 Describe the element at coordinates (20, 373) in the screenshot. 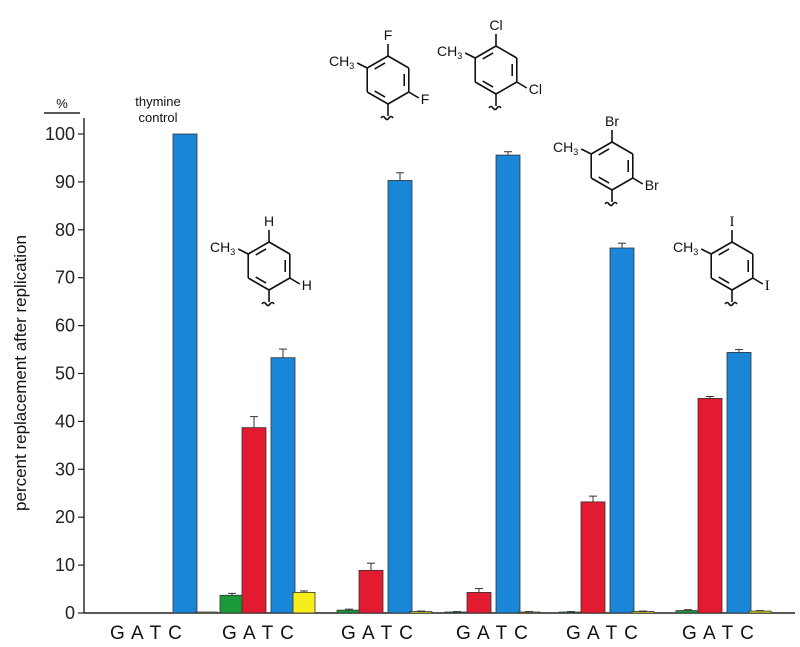

I see `y-axis-title: percent replacement after replication` at that location.